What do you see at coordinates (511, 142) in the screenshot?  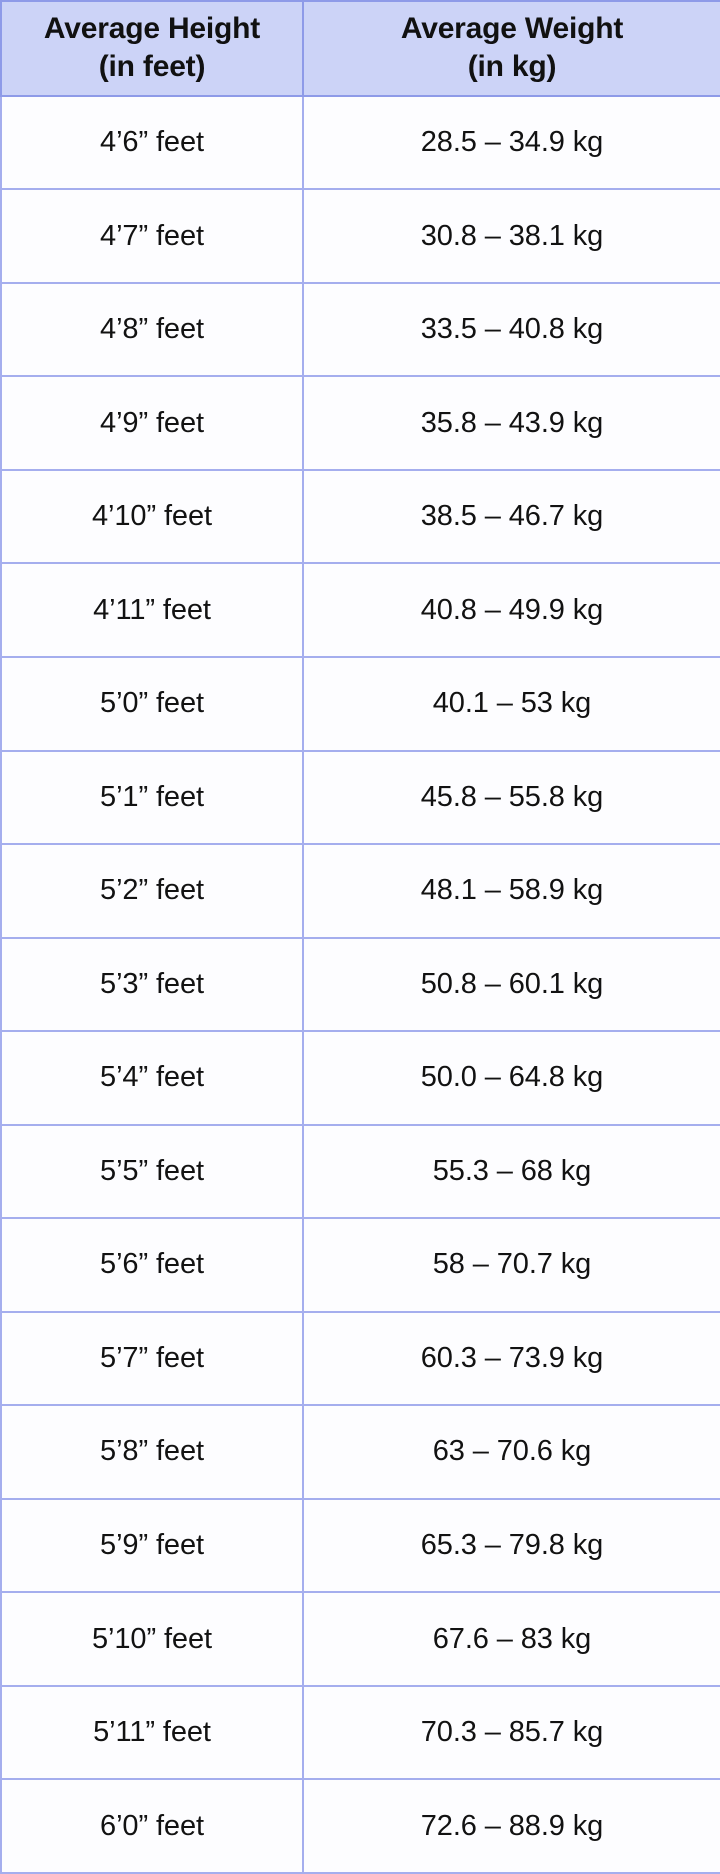 I see `cell-weight: 28.5 – 34.9 kg` at bounding box center [511, 142].